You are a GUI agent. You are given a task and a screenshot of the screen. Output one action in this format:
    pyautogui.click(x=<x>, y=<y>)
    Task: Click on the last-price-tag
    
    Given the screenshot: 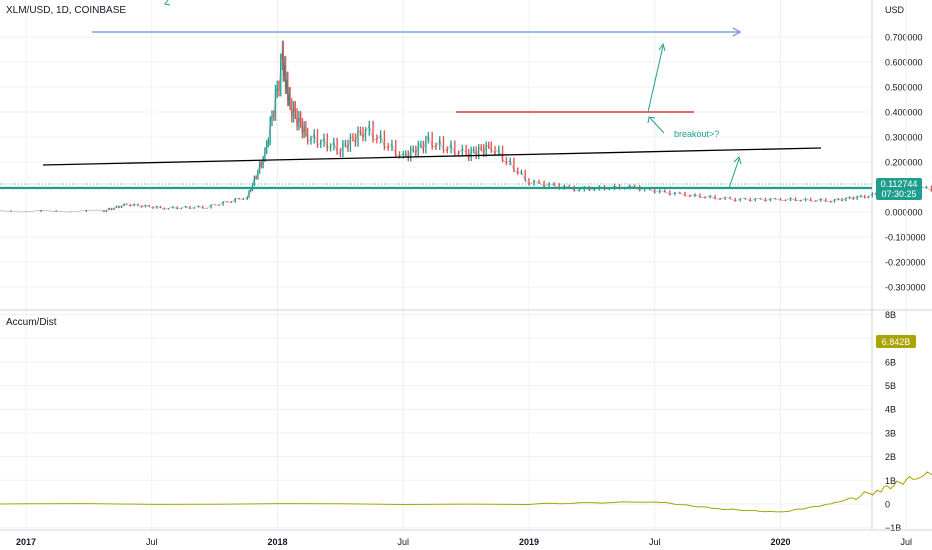 What is the action you would take?
    pyautogui.click(x=899, y=189)
    